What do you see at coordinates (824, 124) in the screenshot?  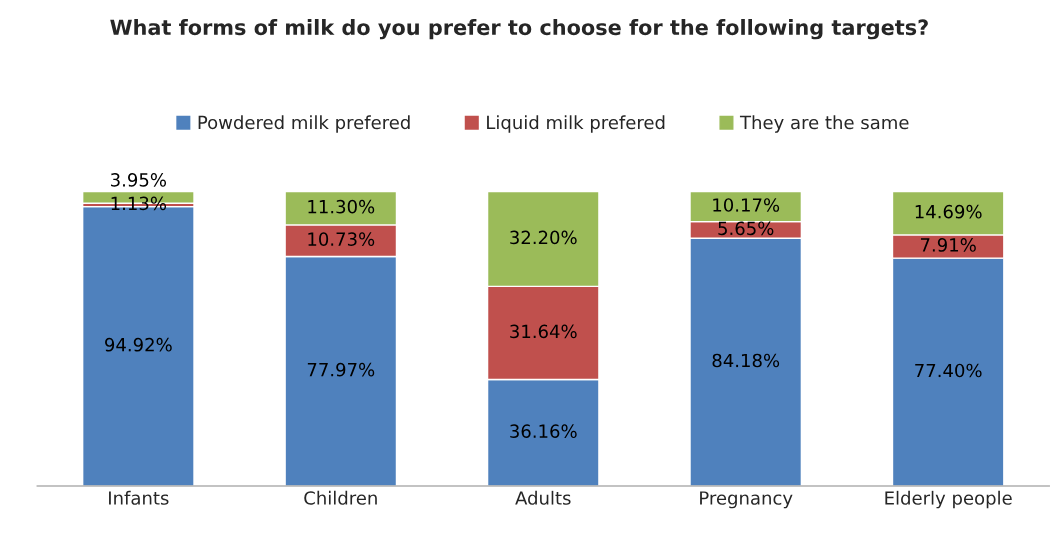 I see `legend-label: They are the same` at bounding box center [824, 124].